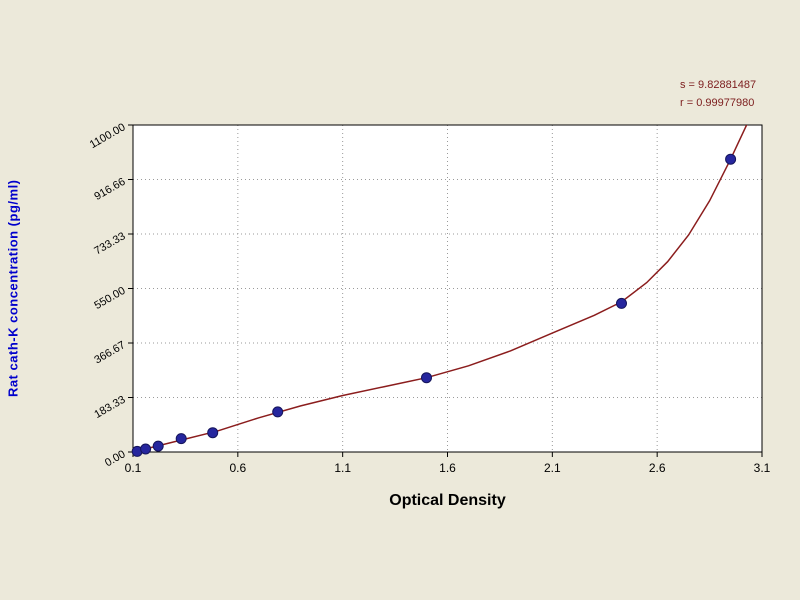 This screenshot has height=600, width=800. What do you see at coordinates (13, 288) in the screenshot?
I see `y-axis-title: Rat cath-K concentration (pg/ml)` at bounding box center [13, 288].